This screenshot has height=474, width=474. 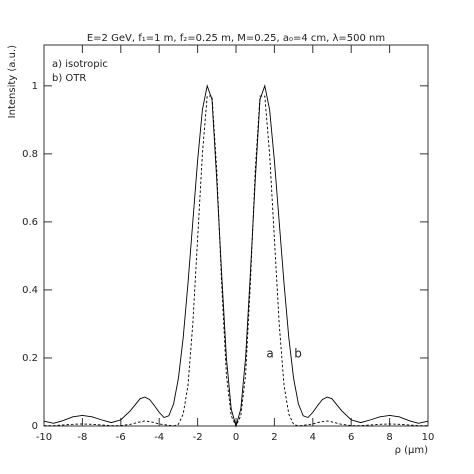 I want to click on y-tick-label: 0.2, so click(x=30, y=358).